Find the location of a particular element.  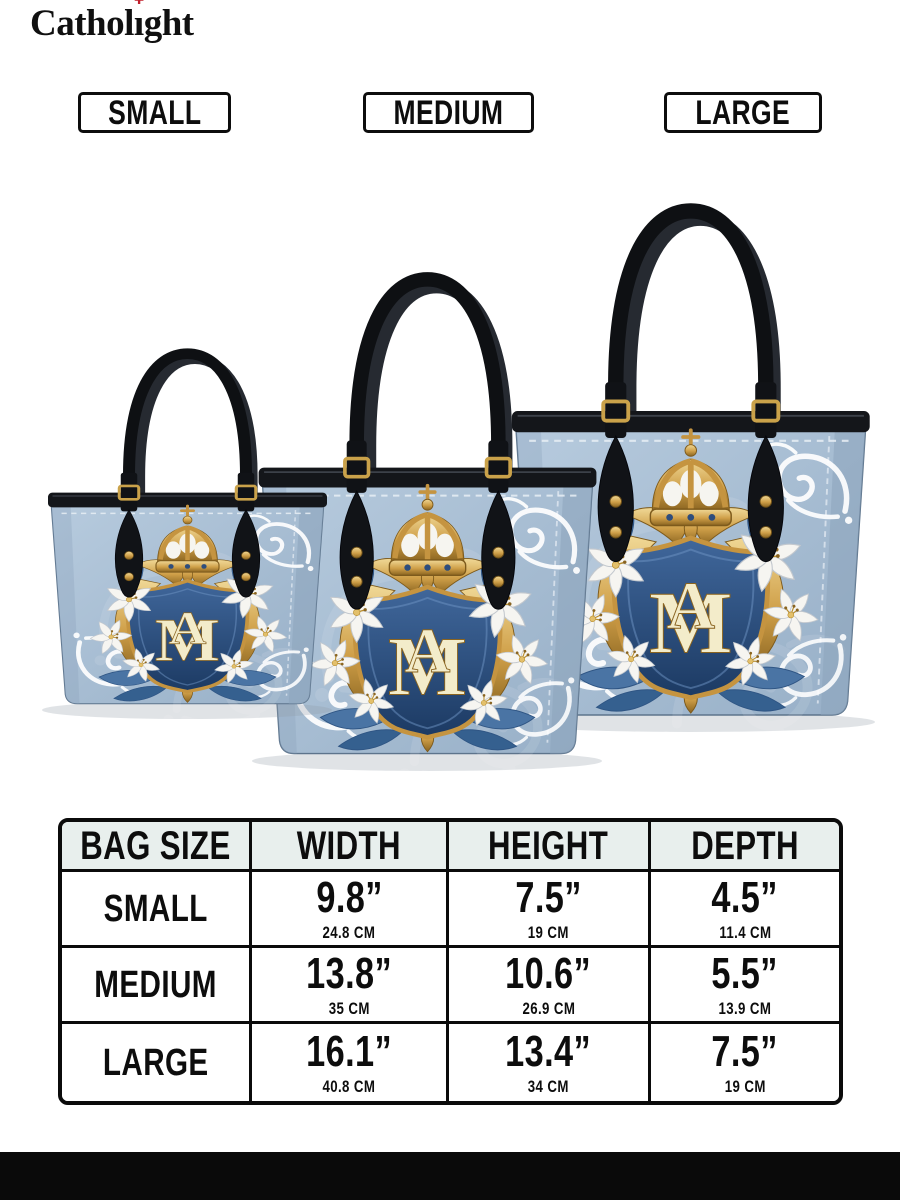

size-chip-small-label: SMALL is located at coordinates (154, 112).